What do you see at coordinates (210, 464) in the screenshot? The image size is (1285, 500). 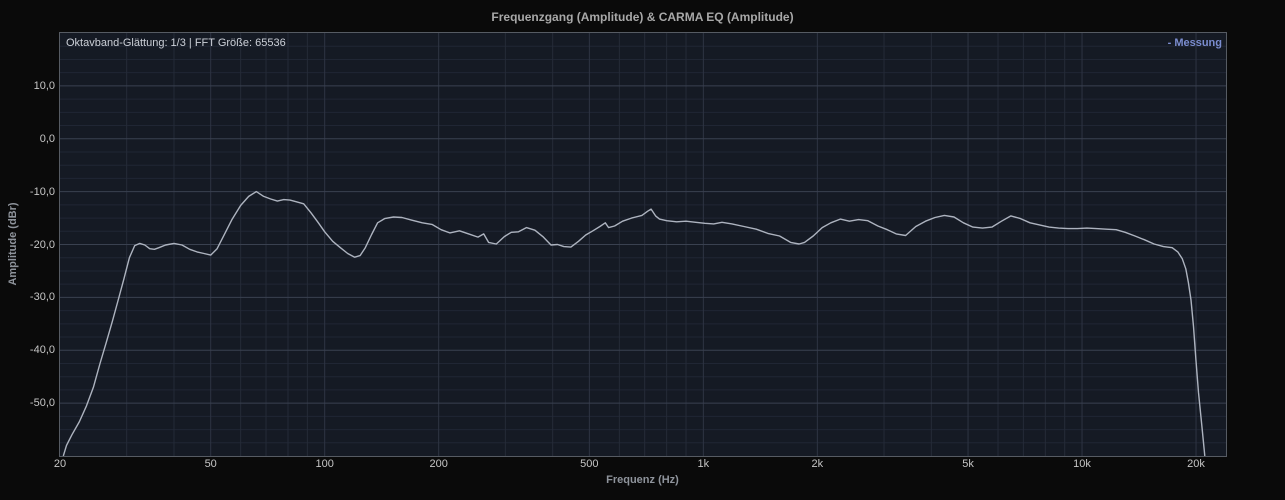 I see `x-tick-50: 50` at bounding box center [210, 464].